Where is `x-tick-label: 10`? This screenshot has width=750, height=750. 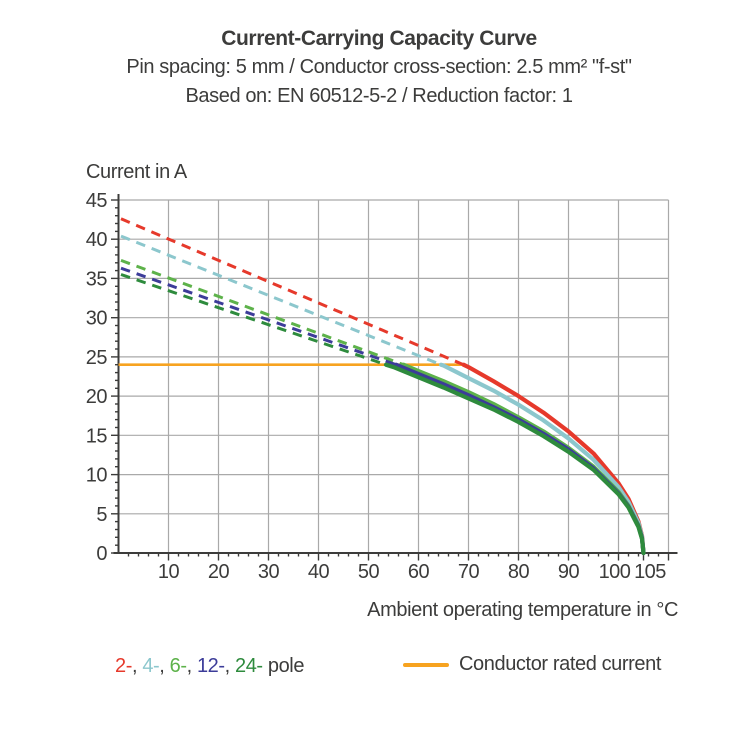
x-tick-label: 10 is located at coordinates (169, 572).